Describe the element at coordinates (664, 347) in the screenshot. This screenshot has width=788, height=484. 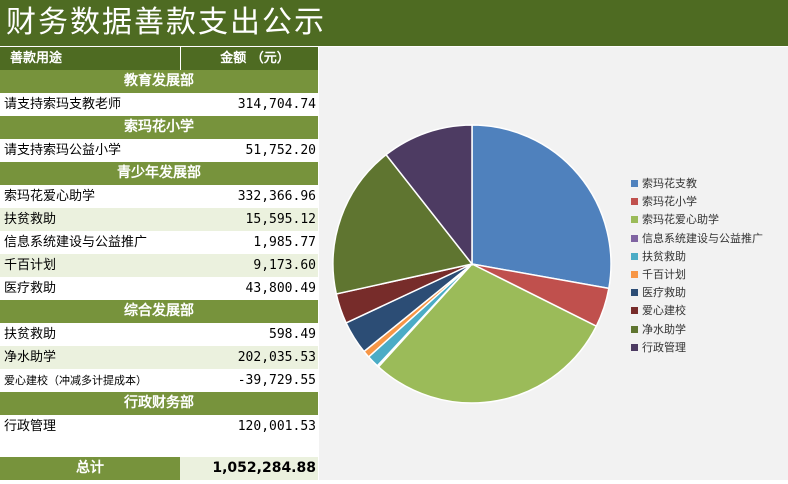
I see `legend-label: 行政管理` at that location.